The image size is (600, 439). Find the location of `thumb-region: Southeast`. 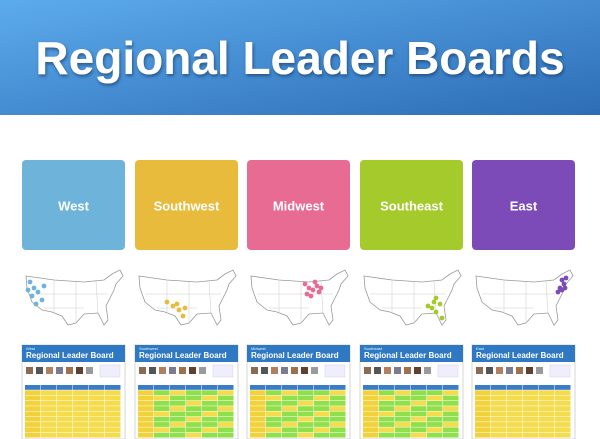

thumb-region: Southeast is located at coordinates (373, 348).